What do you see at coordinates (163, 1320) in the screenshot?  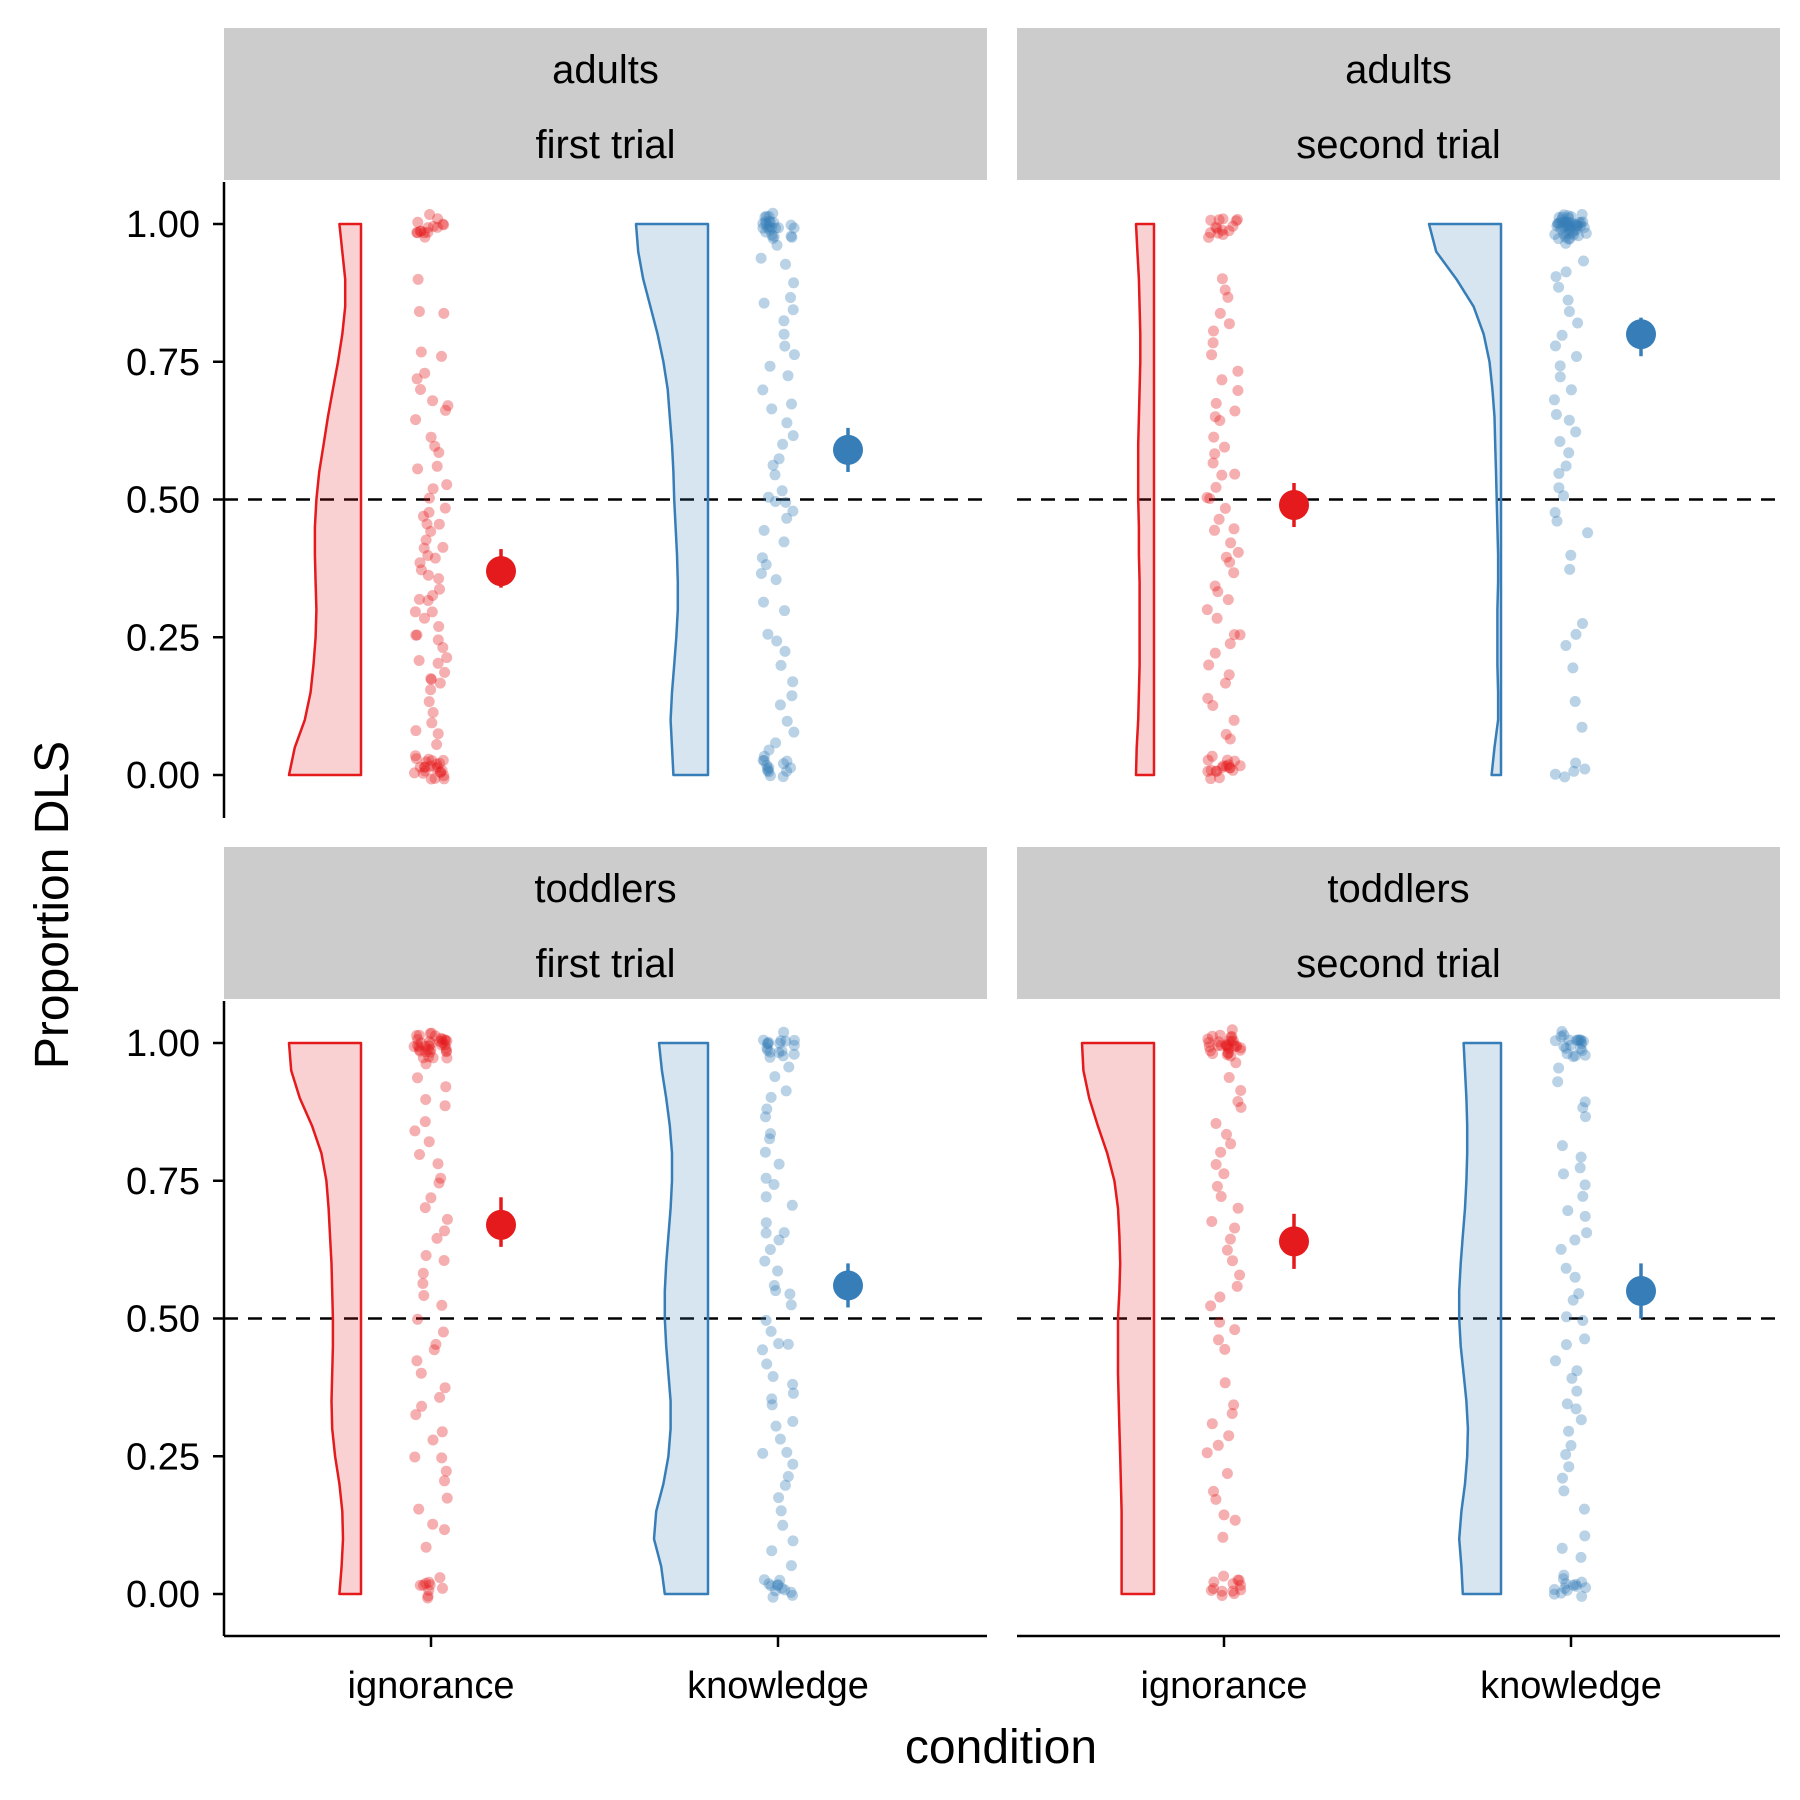 I see `y-tick-label: 0.50` at bounding box center [163, 1320].